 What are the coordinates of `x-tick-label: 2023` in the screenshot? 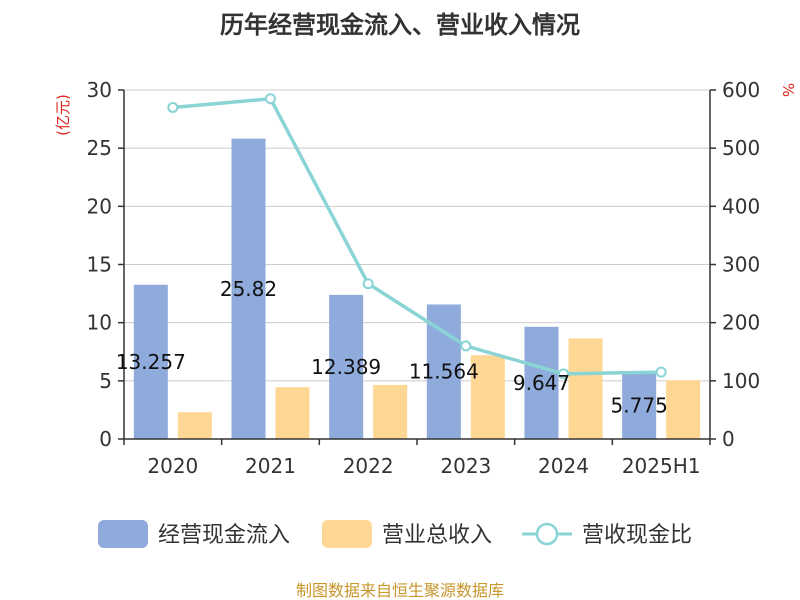 It's located at (465, 466).